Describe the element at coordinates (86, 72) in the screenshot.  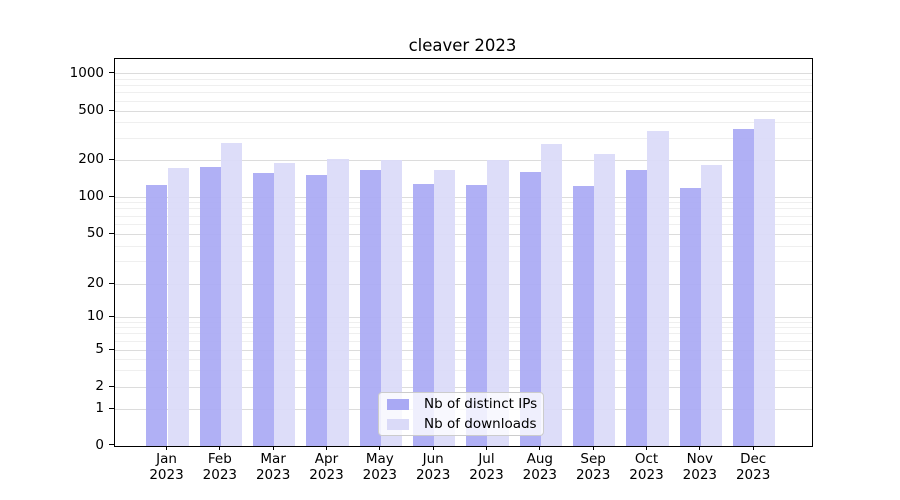
I see `y-tick-label-1000: 1000` at that location.